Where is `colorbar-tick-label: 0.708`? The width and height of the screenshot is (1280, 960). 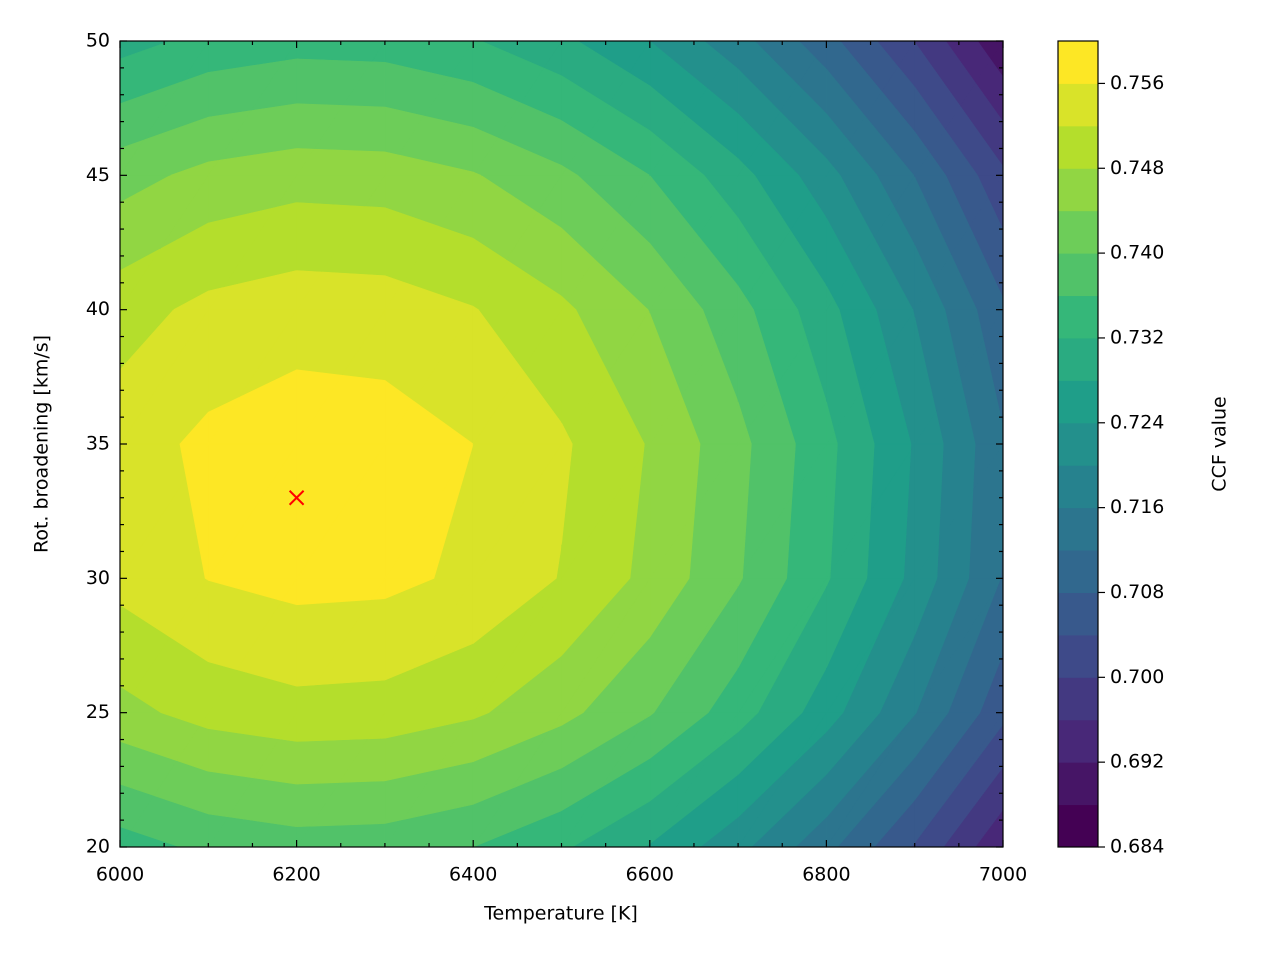 colorbar-tick-label: 0.708 is located at coordinates (1137, 592).